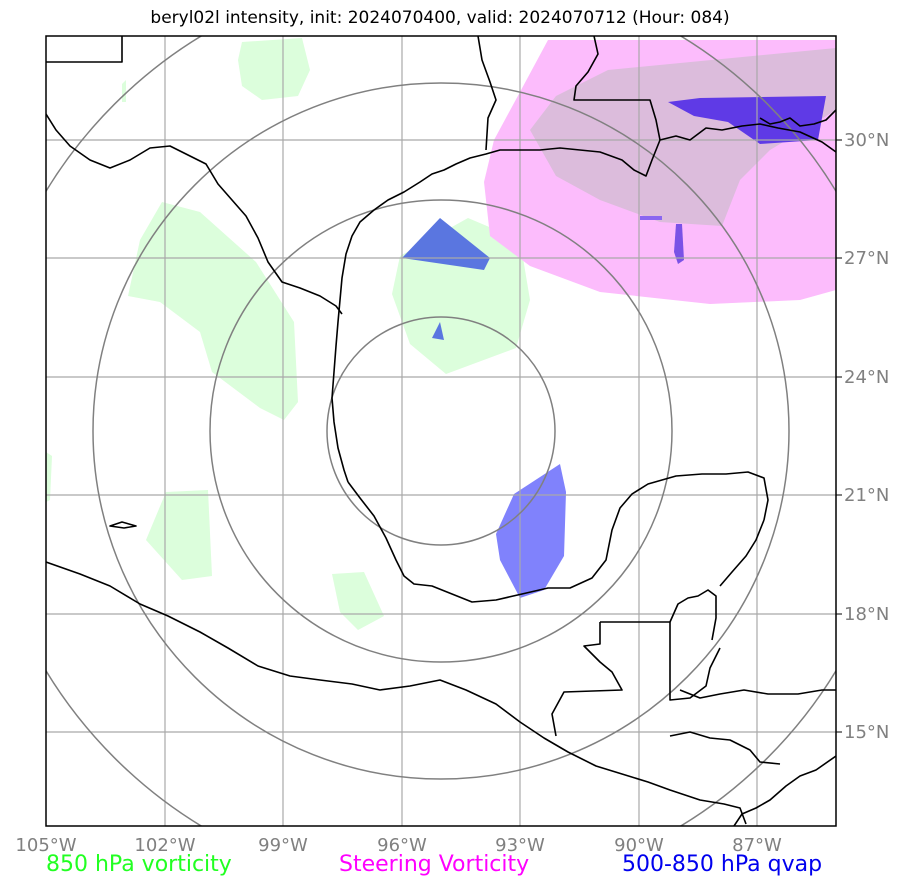 The width and height of the screenshot is (906, 891). What do you see at coordinates (520, 845) in the screenshot?
I see `lon-label-93w: 93°W` at bounding box center [520, 845].